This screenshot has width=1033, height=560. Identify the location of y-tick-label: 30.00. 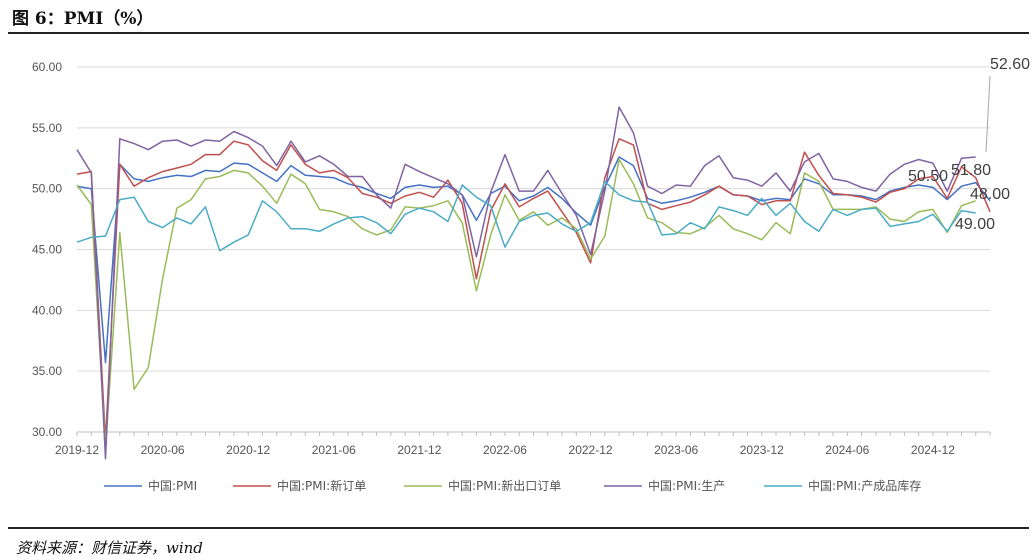
(47, 432).